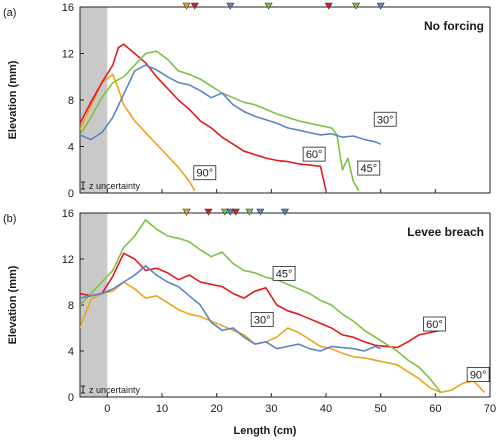  What do you see at coordinates (445, 232) in the screenshot?
I see `panel-title: Levee breach` at bounding box center [445, 232].